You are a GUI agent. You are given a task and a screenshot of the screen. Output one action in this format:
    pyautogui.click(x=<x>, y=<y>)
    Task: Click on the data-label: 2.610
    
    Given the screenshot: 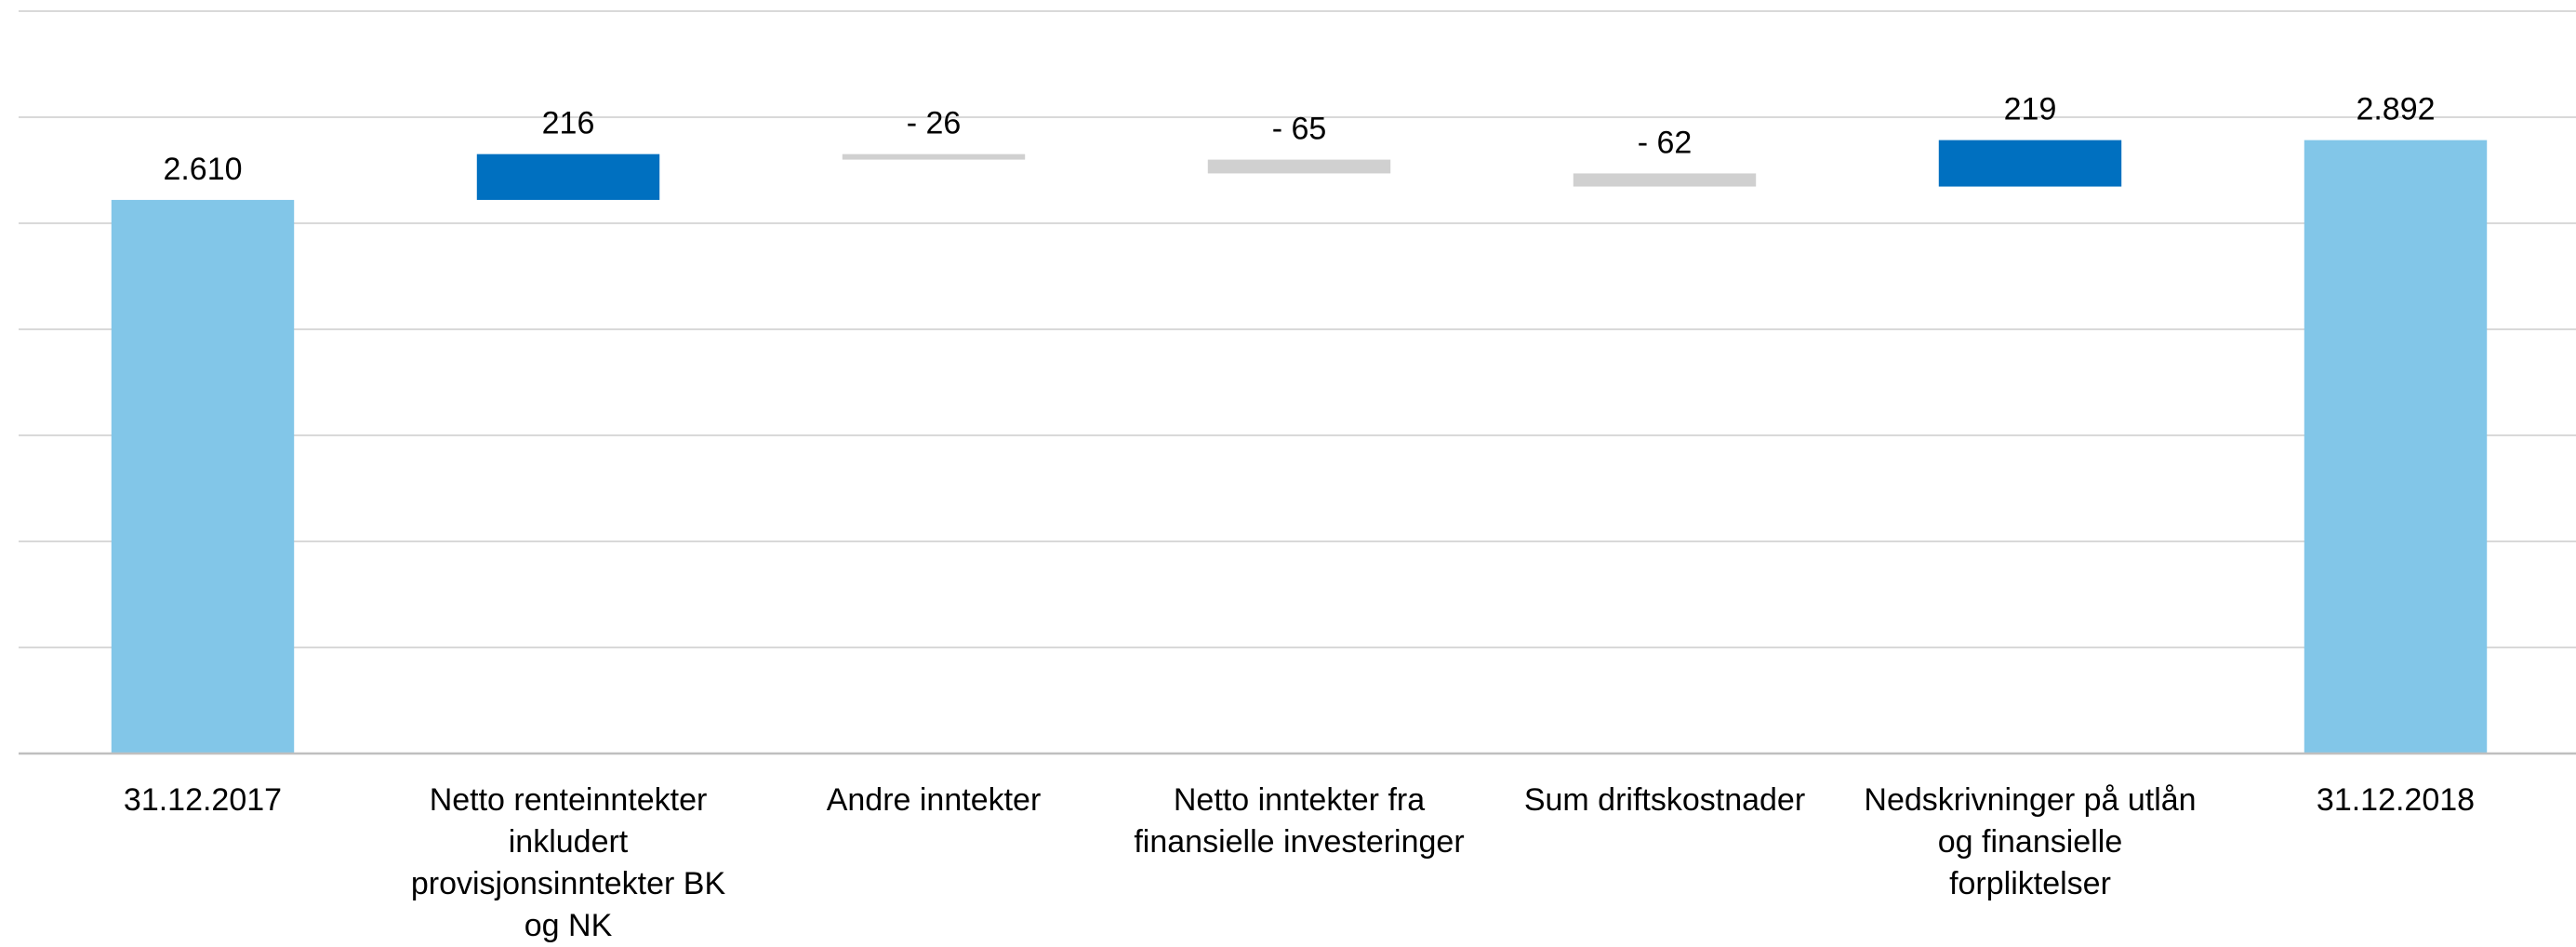 What is the action you would take?
    pyautogui.click(x=202, y=169)
    